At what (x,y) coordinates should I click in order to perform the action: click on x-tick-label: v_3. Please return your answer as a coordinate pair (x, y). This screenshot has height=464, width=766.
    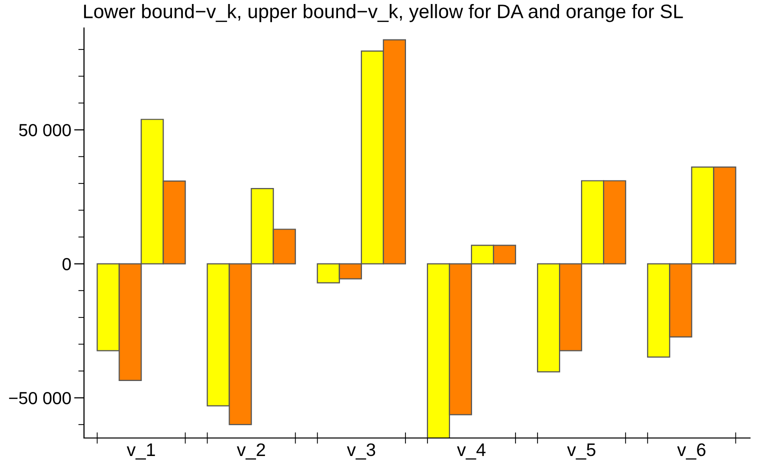
    Looking at the image, I should click on (361, 451).